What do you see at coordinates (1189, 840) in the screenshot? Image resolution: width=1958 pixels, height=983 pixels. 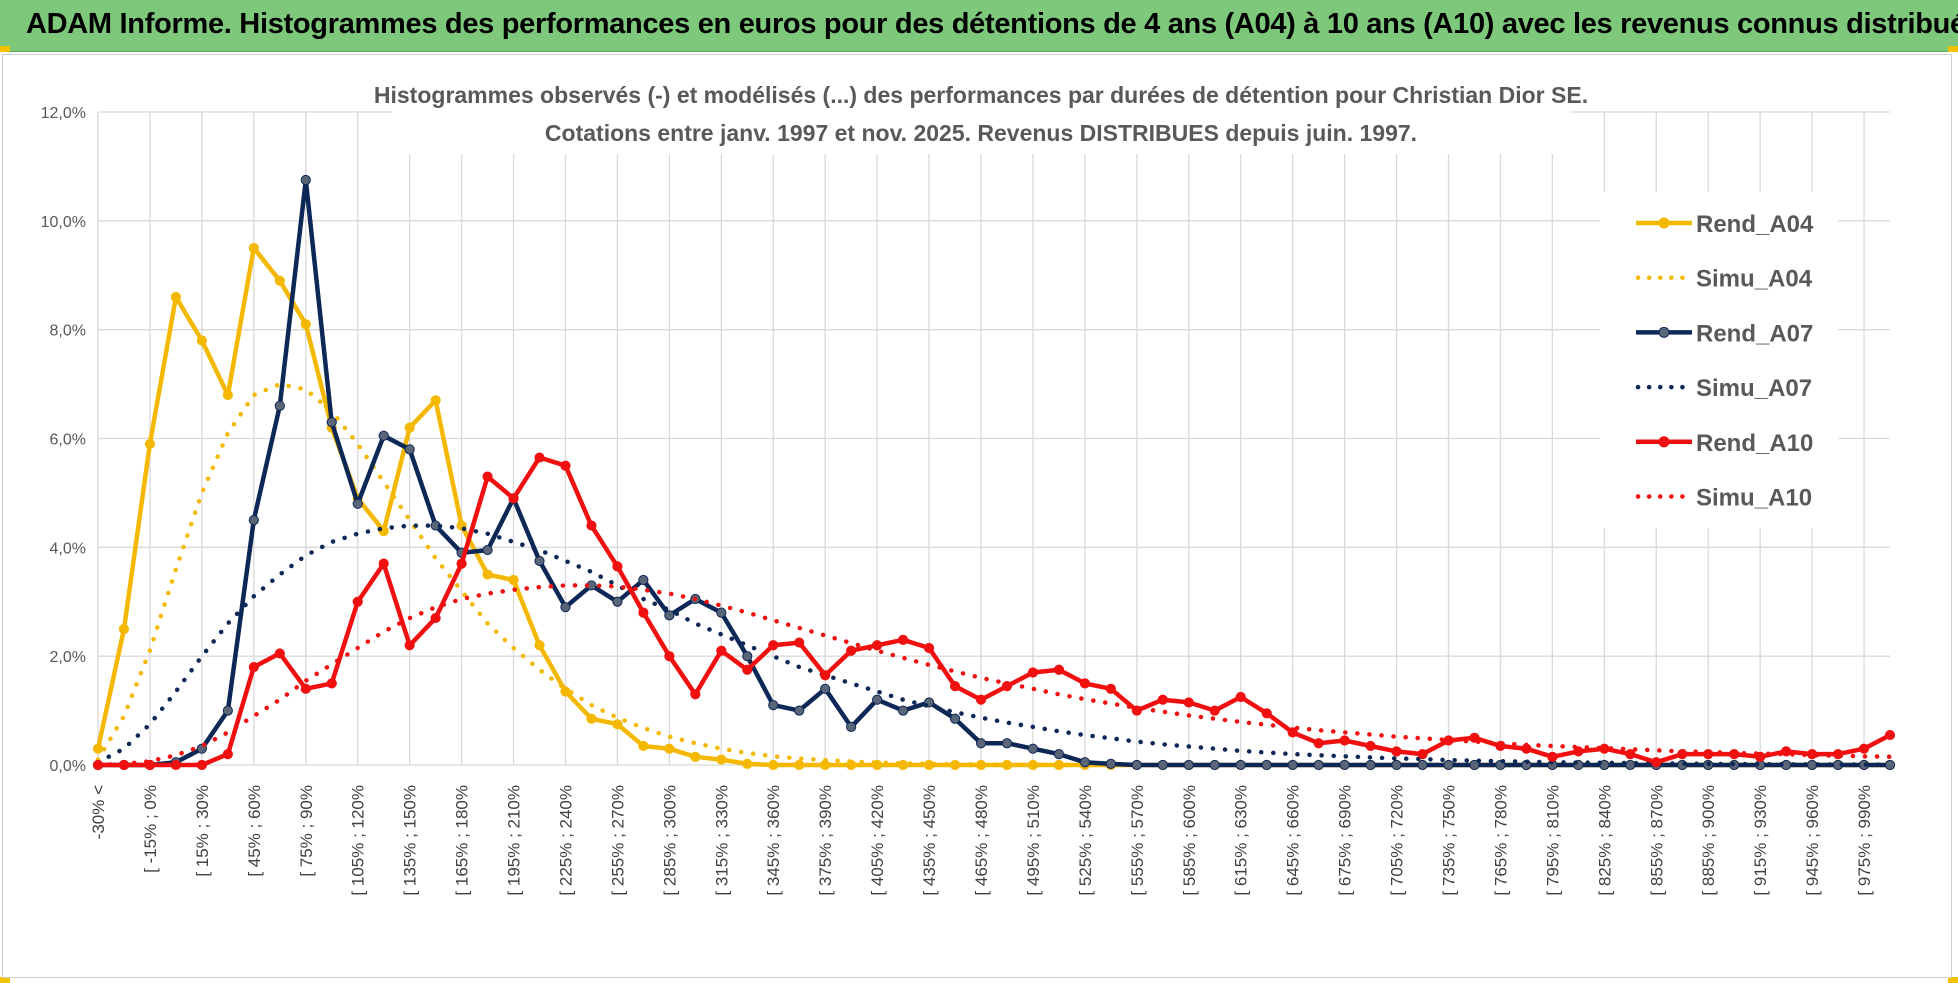 I see `x-tick-label: [ 585% ; 600%` at bounding box center [1189, 840].